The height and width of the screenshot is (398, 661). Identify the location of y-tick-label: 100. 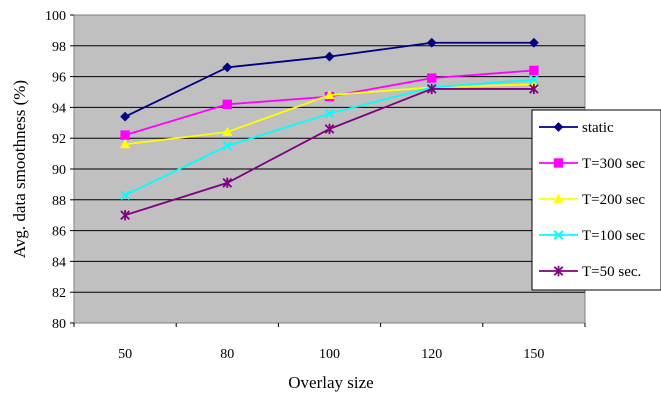
(55, 16).